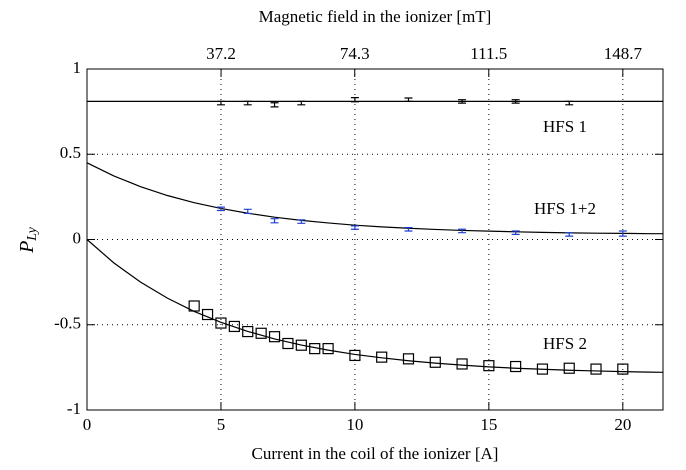 The height and width of the screenshot is (470, 686). I want to click on y-tick-label: 0, so click(77, 237).